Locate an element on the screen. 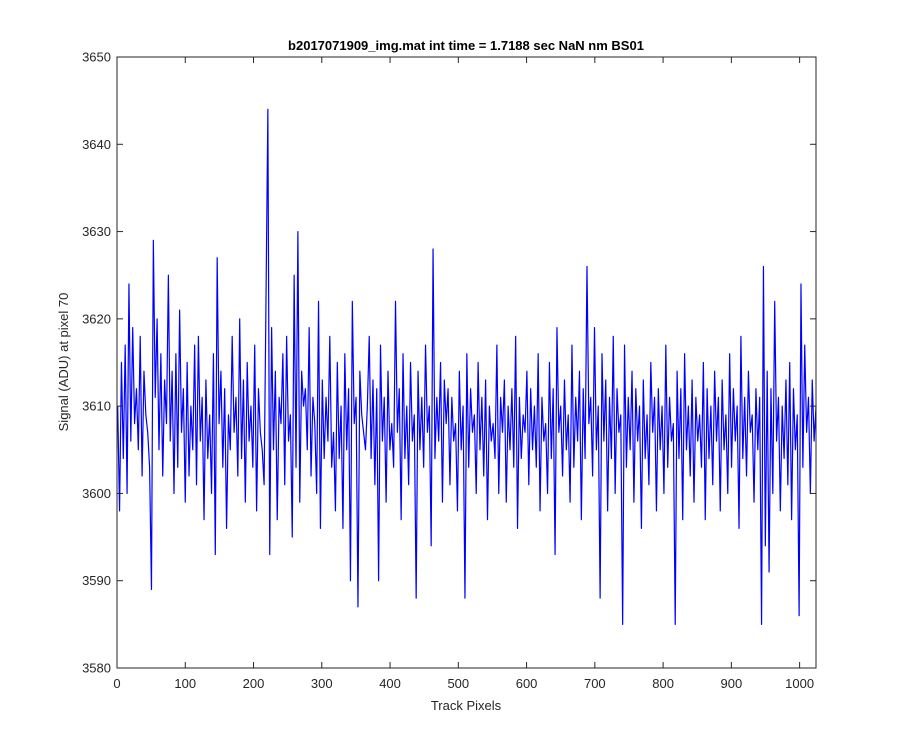 This screenshot has height=750, width=900. x-axis-label: Track Pixels is located at coordinates (466, 705).